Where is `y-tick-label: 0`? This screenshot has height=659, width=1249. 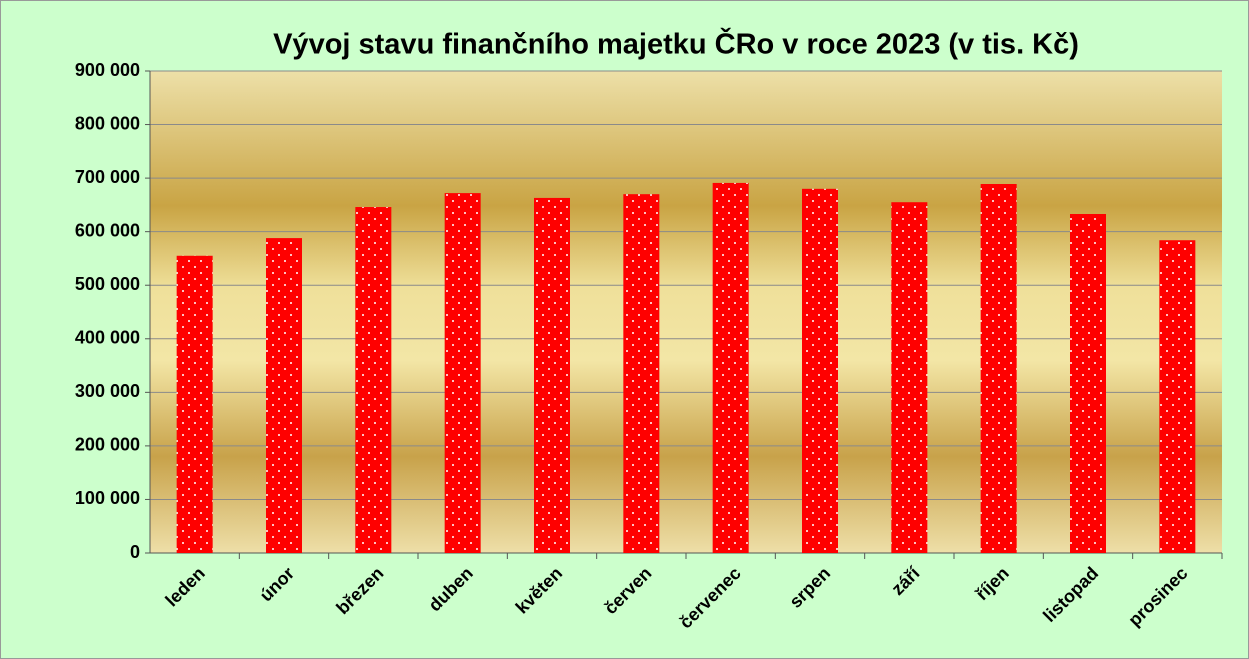
y-tick-label: 0 is located at coordinates (135, 552).